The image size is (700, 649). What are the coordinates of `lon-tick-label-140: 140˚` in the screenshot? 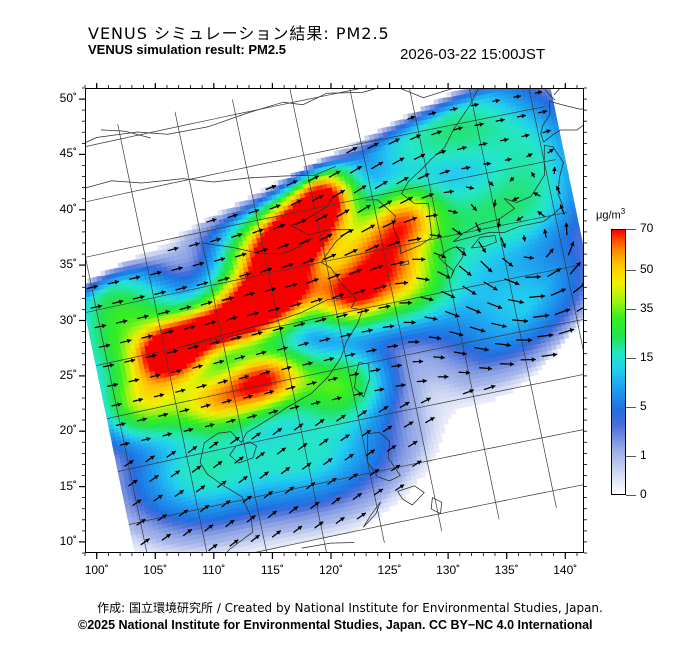 It's located at (565, 570).